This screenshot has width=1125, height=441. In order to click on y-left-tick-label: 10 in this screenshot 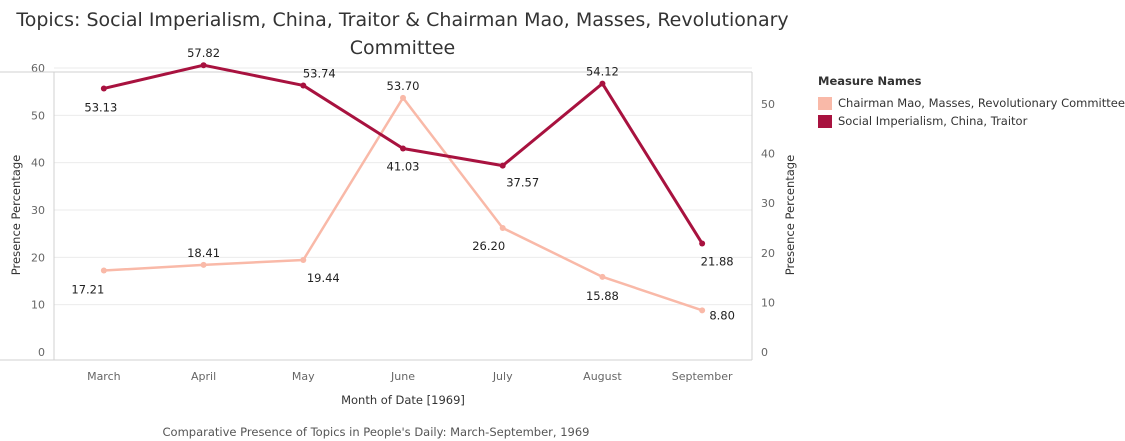, I will do `click(38, 305)`.